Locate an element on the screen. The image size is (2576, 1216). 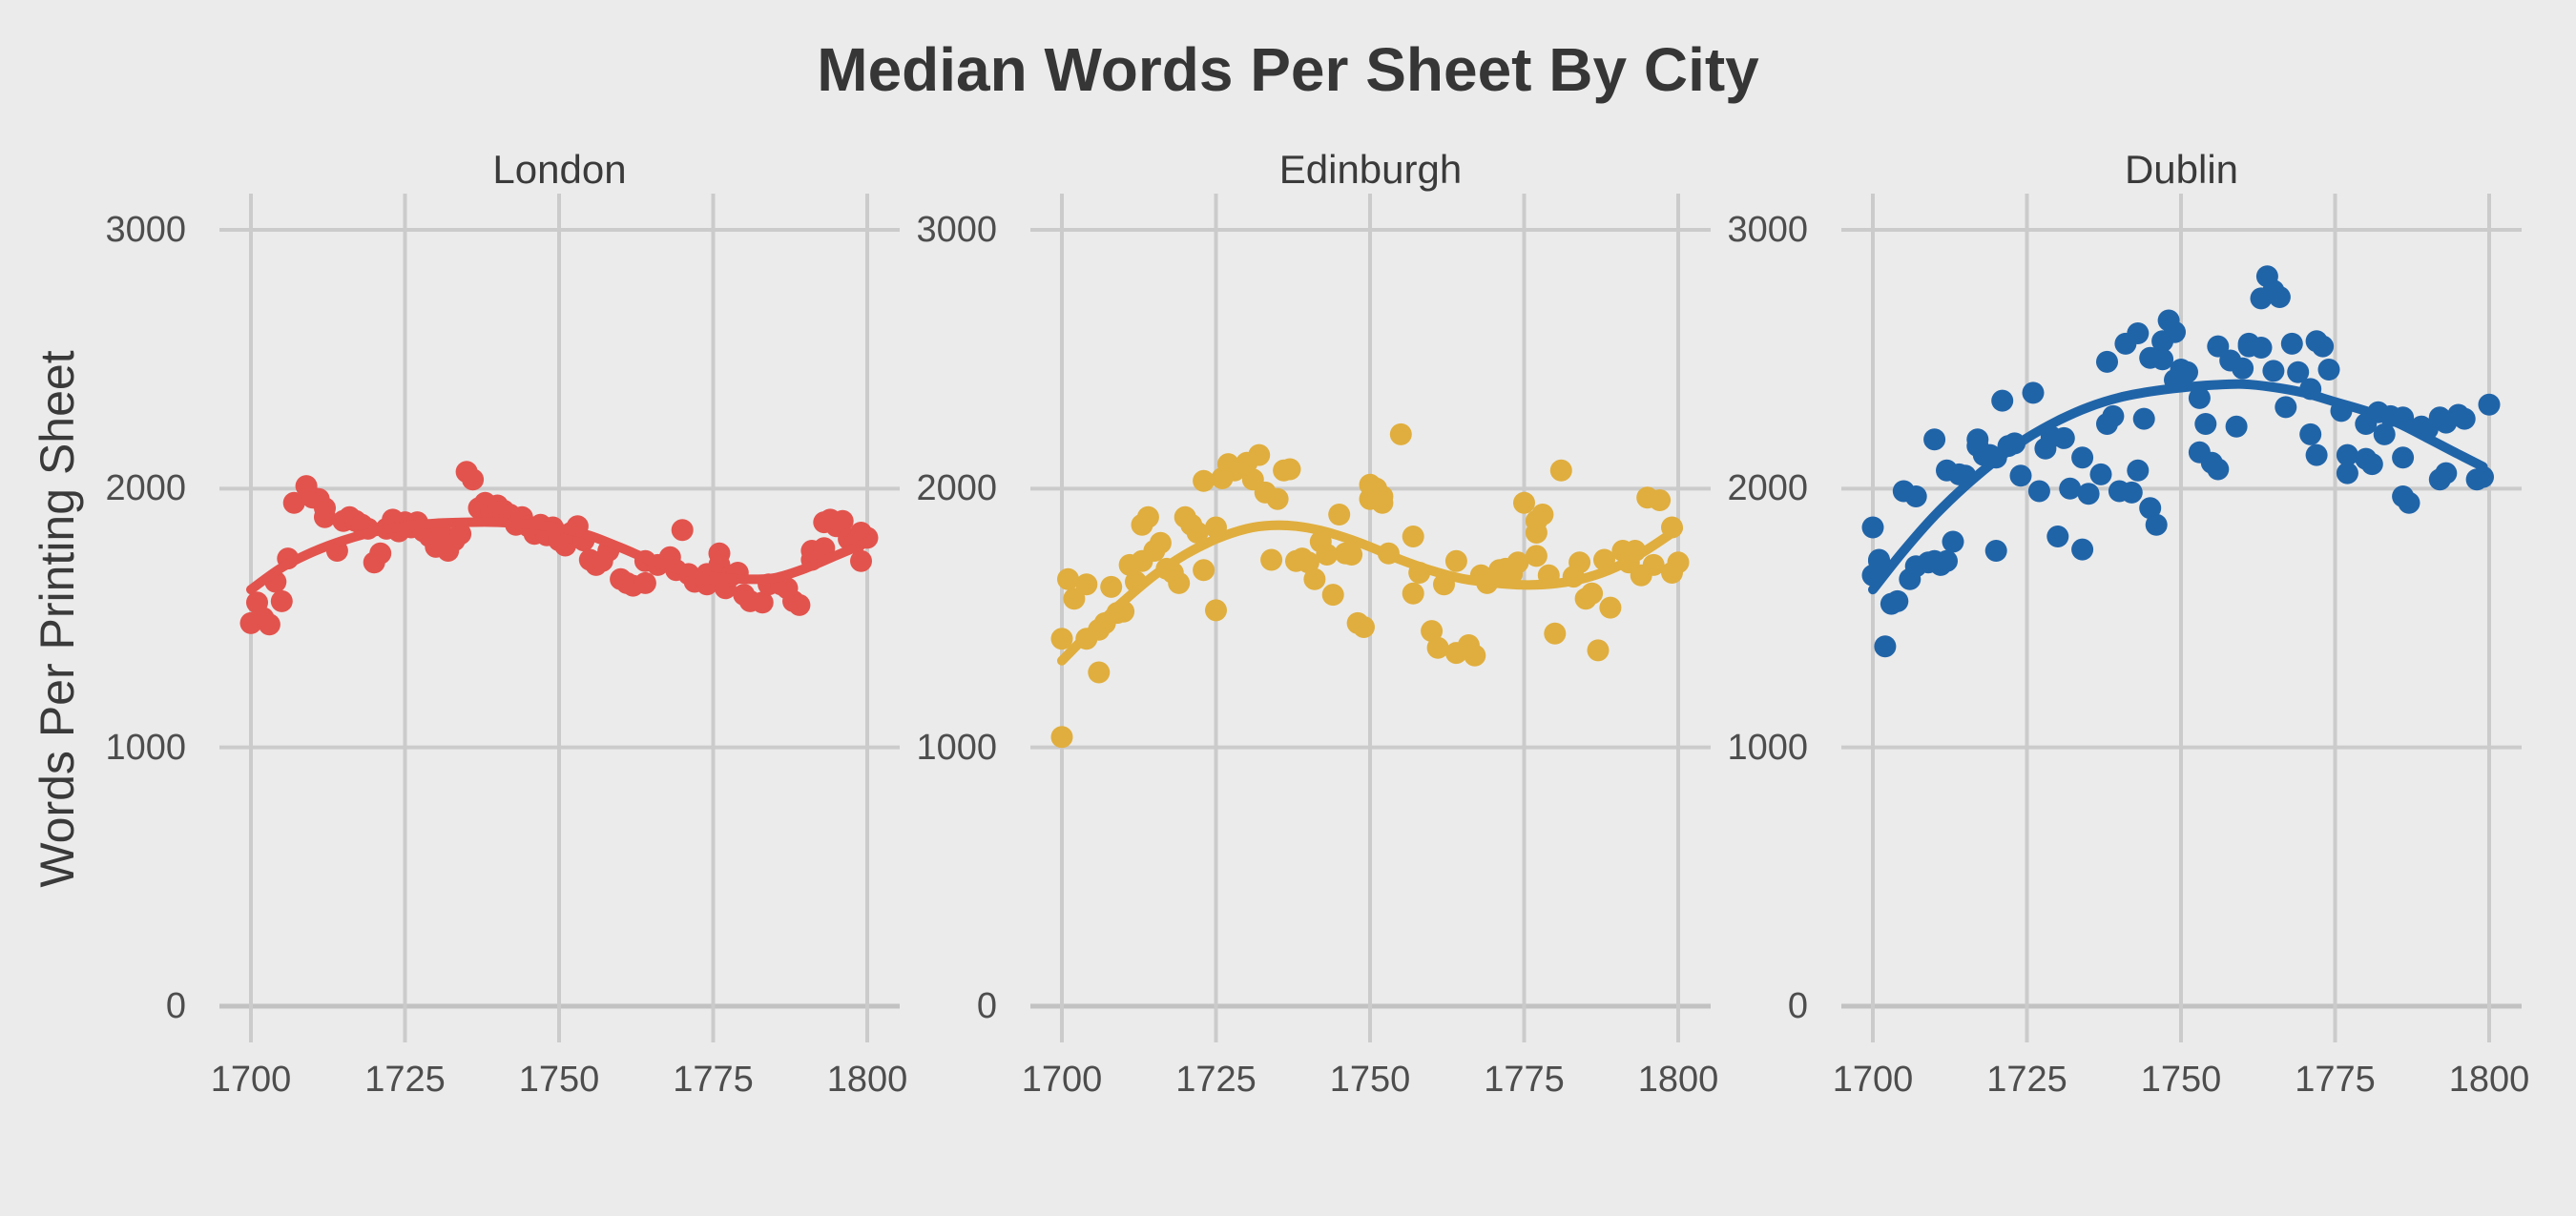
x-tick-label: 1700 is located at coordinates (251, 1080).